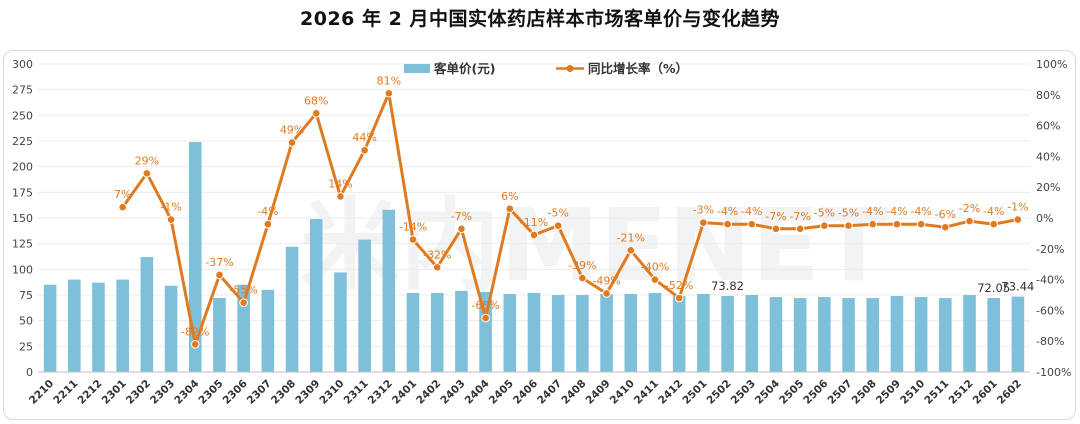  Describe the element at coordinates (799, 216) in the screenshot. I see `growth-label-2505: -7%` at that location.